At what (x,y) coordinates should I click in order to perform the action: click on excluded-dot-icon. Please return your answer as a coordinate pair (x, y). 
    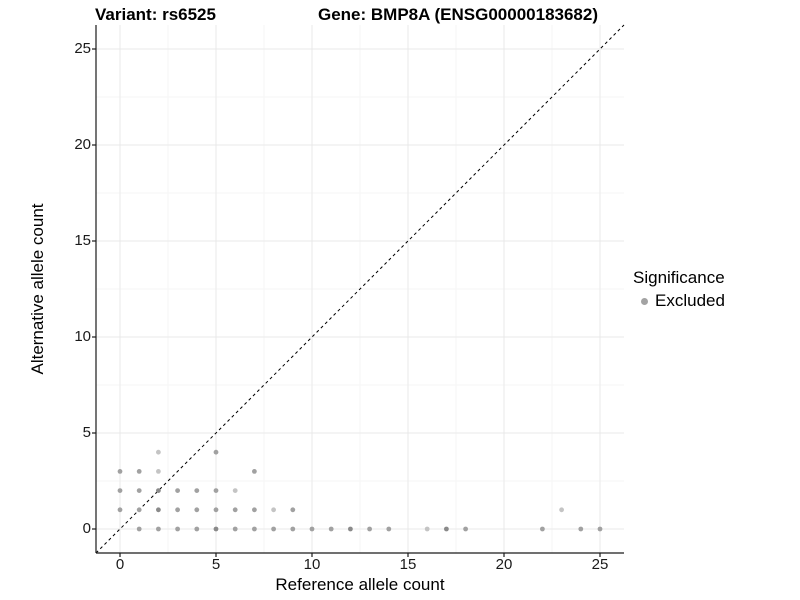
    Looking at the image, I should click on (644, 301).